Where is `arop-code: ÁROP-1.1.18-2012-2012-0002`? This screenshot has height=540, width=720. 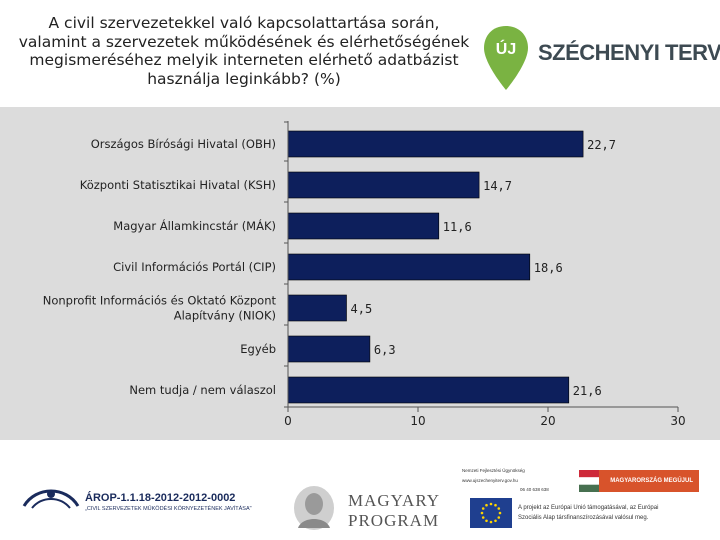 arop-code: ÁROP-1.1.18-2012-2012-0002 is located at coordinates (160, 498).